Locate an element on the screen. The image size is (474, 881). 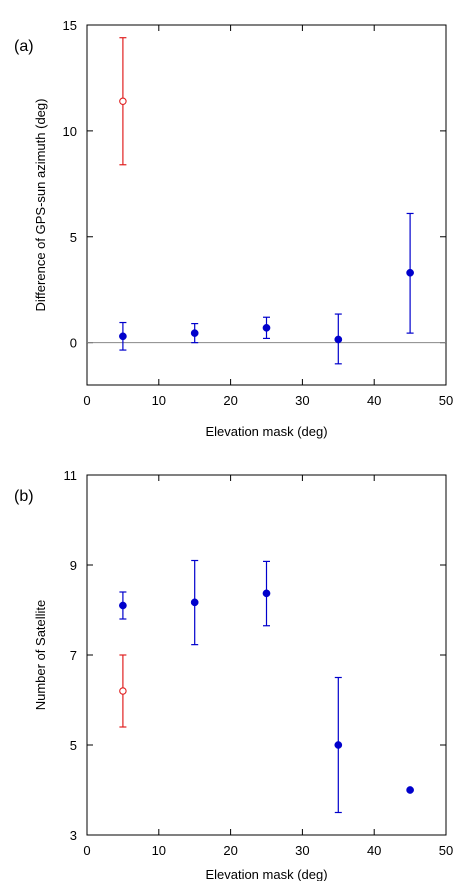
y-tick-label: 9 is located at coordinates (73, 565).